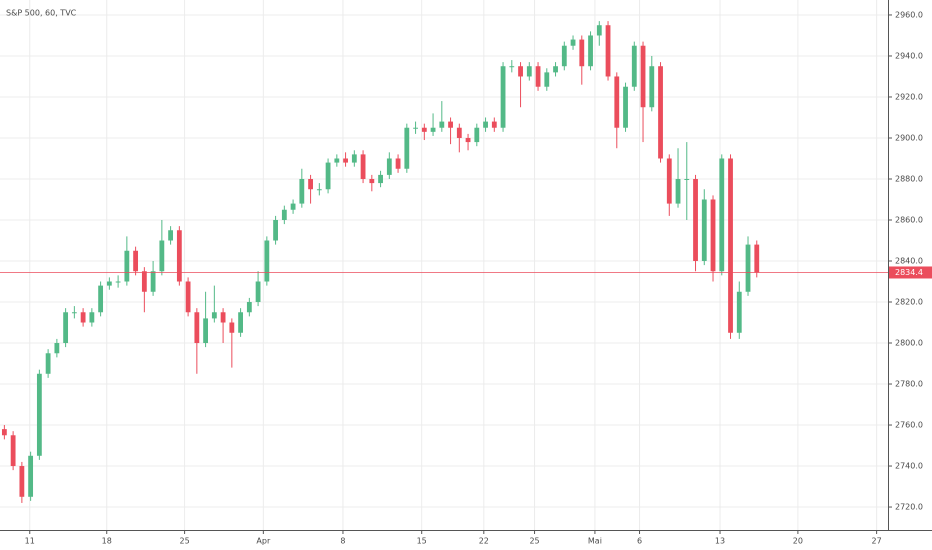 This screenshot has width=932, height=550. I want to click on y-tick-label: 2780.0, so click(909, 384).